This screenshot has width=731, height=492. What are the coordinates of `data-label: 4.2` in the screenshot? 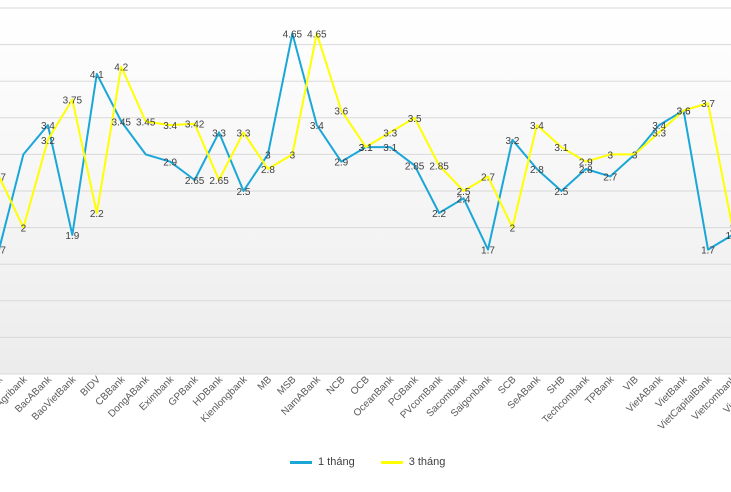 It's located at (121, 68).